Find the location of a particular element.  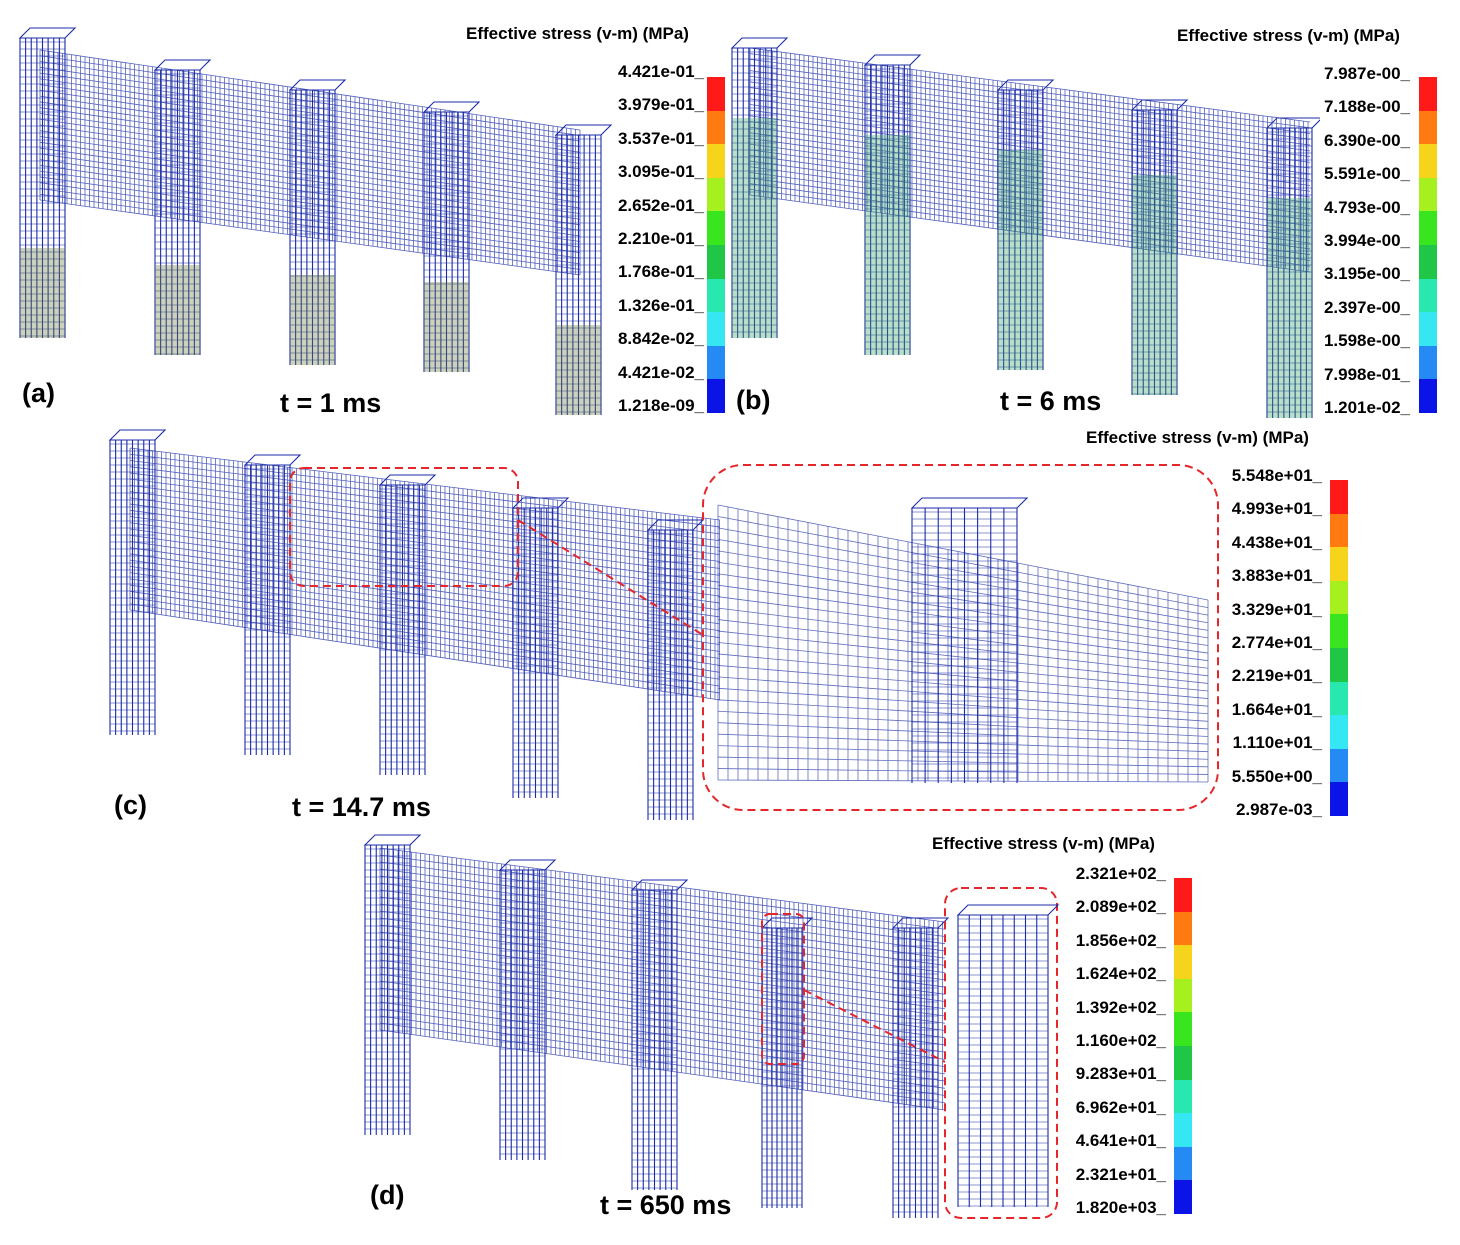

legend-value: 1.110e+01 is located at coordinates (1274, 743).